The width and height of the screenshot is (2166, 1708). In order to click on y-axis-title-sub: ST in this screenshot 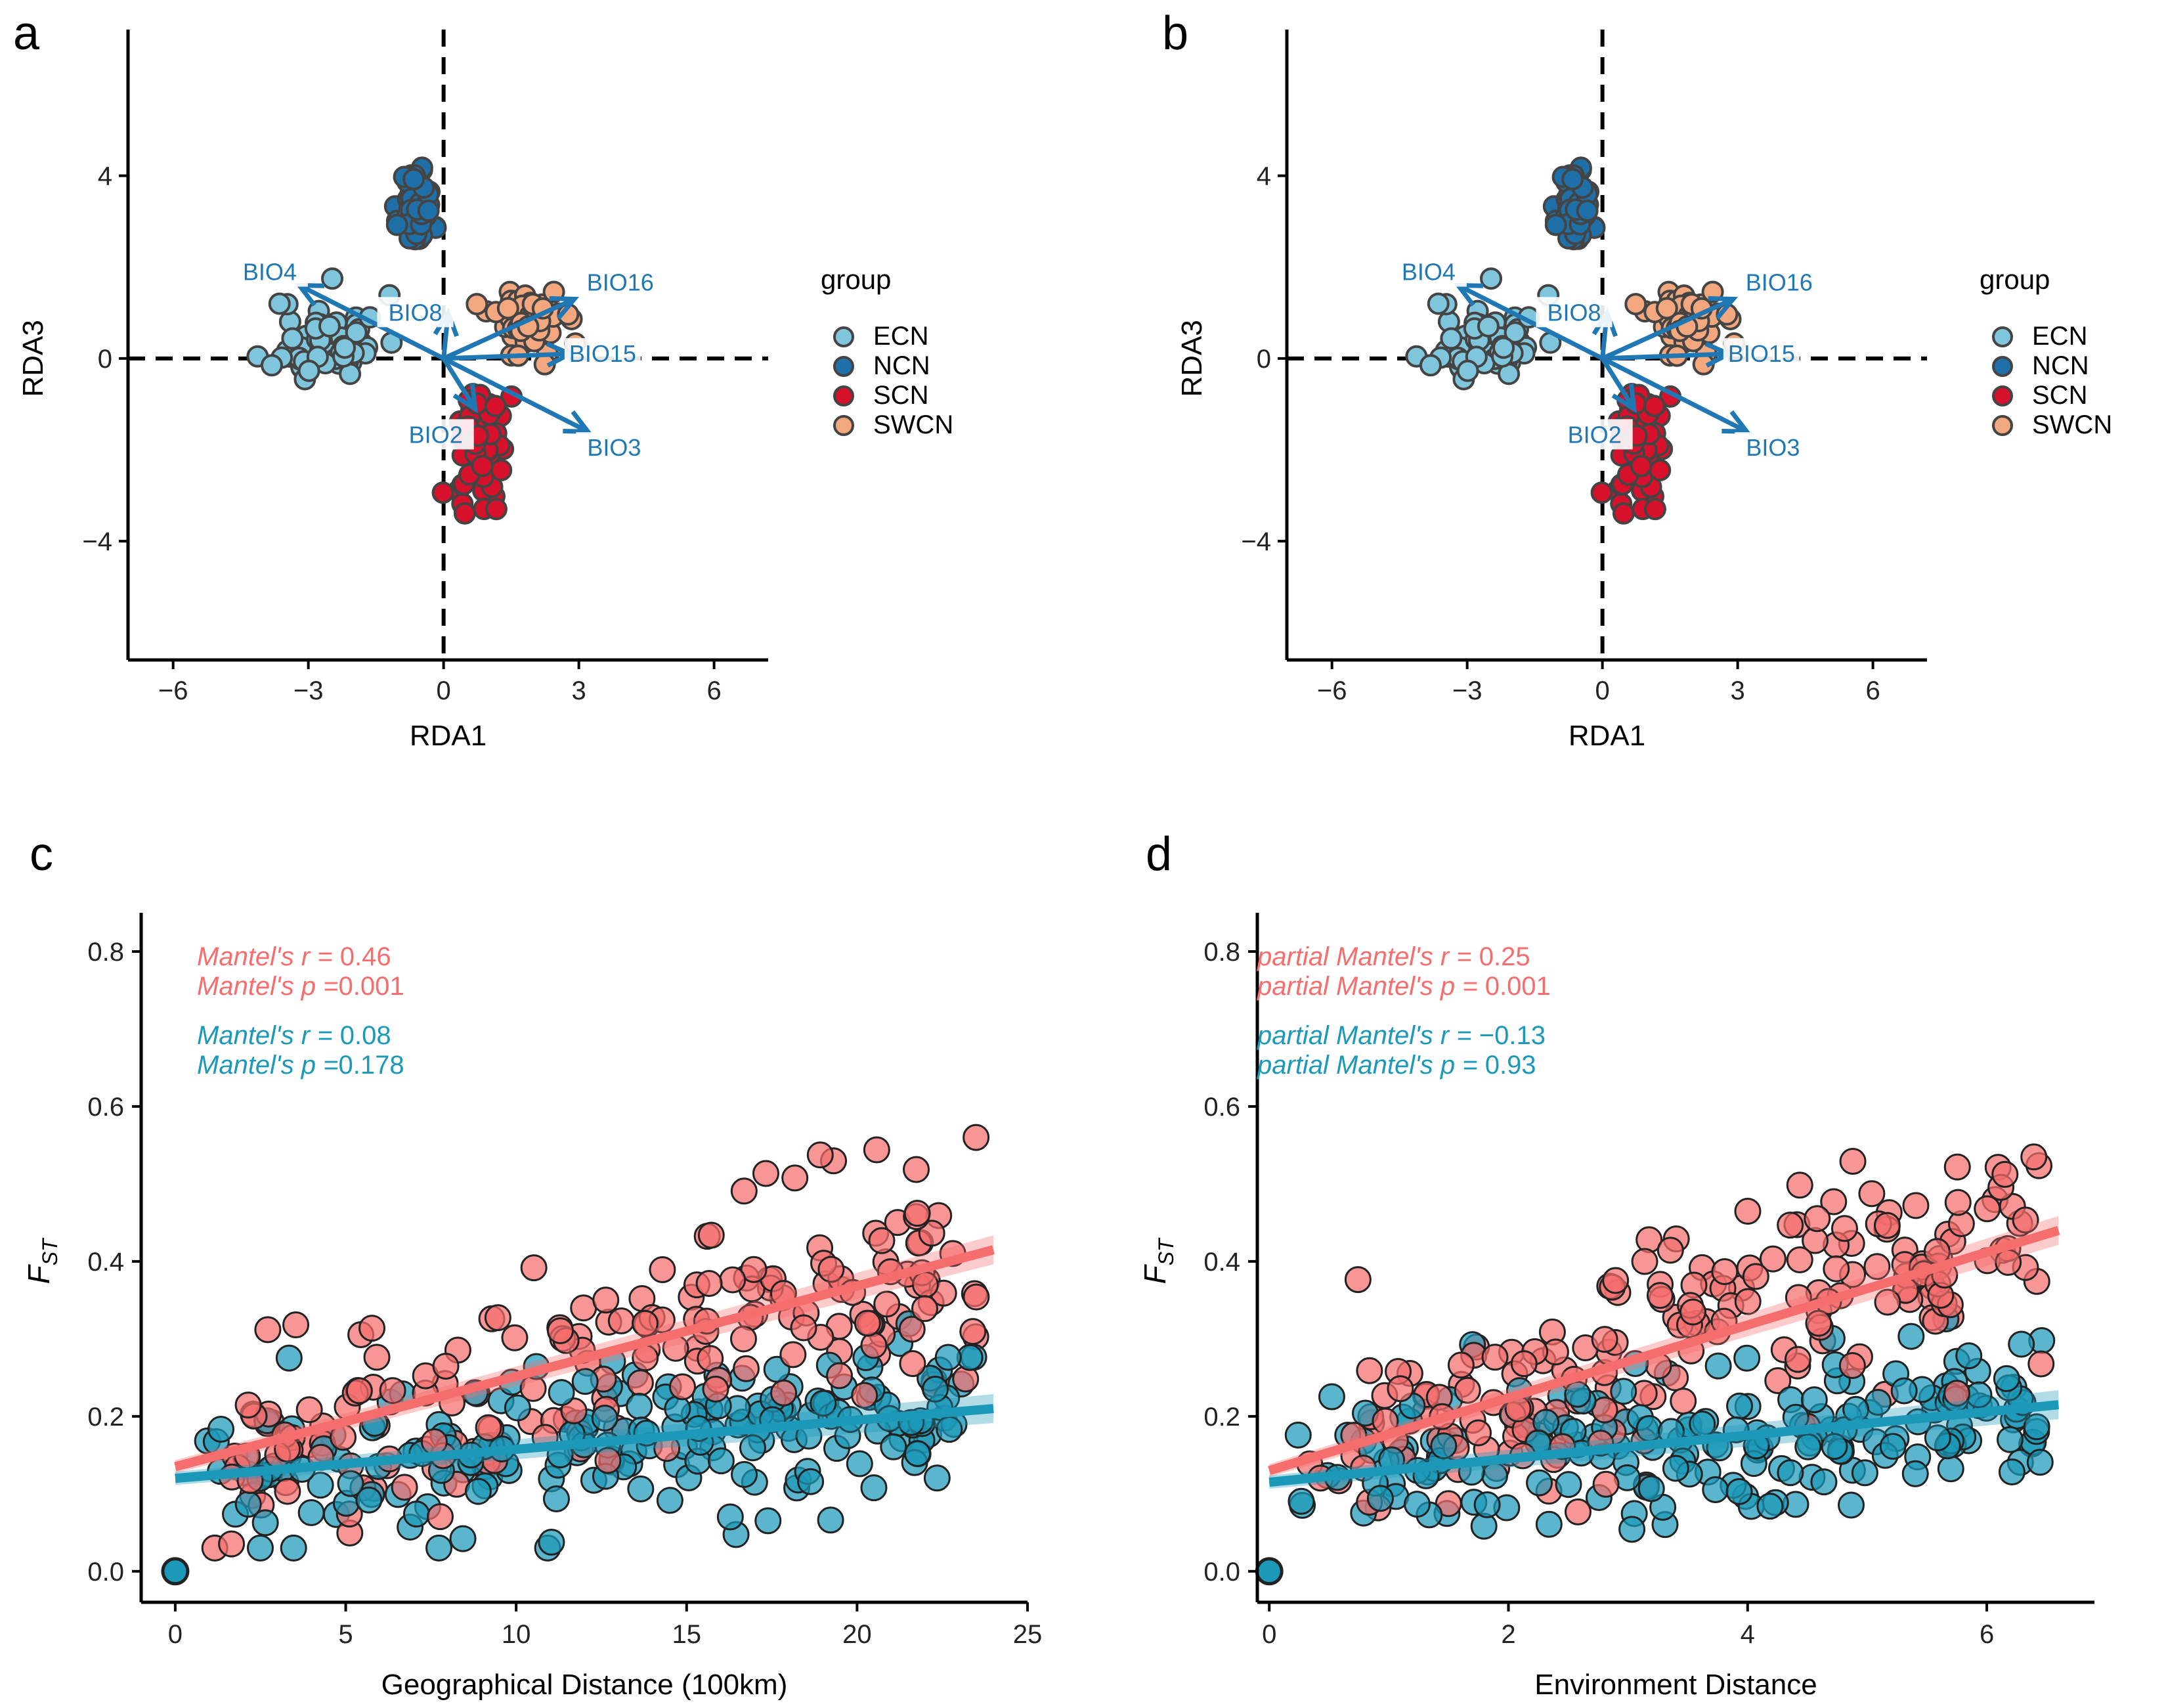, I will do `click(1166, 1251)`.